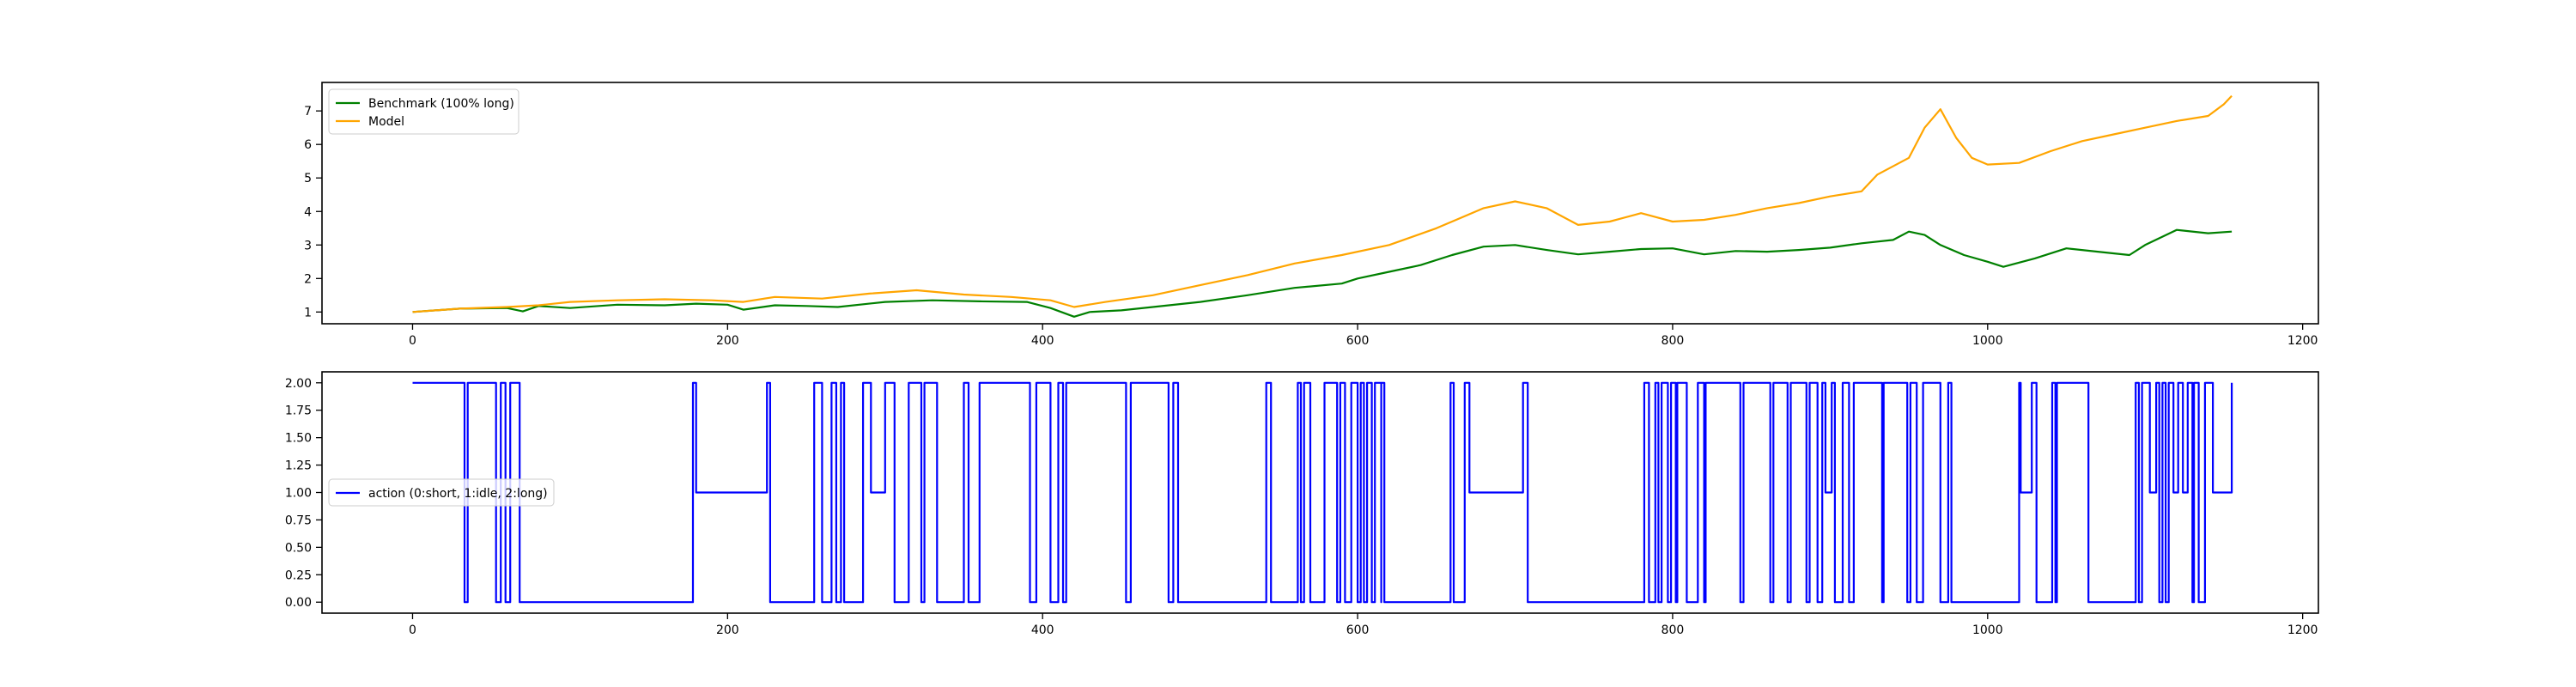  I want to click on y-tick-label: 1, so click(308, 312).